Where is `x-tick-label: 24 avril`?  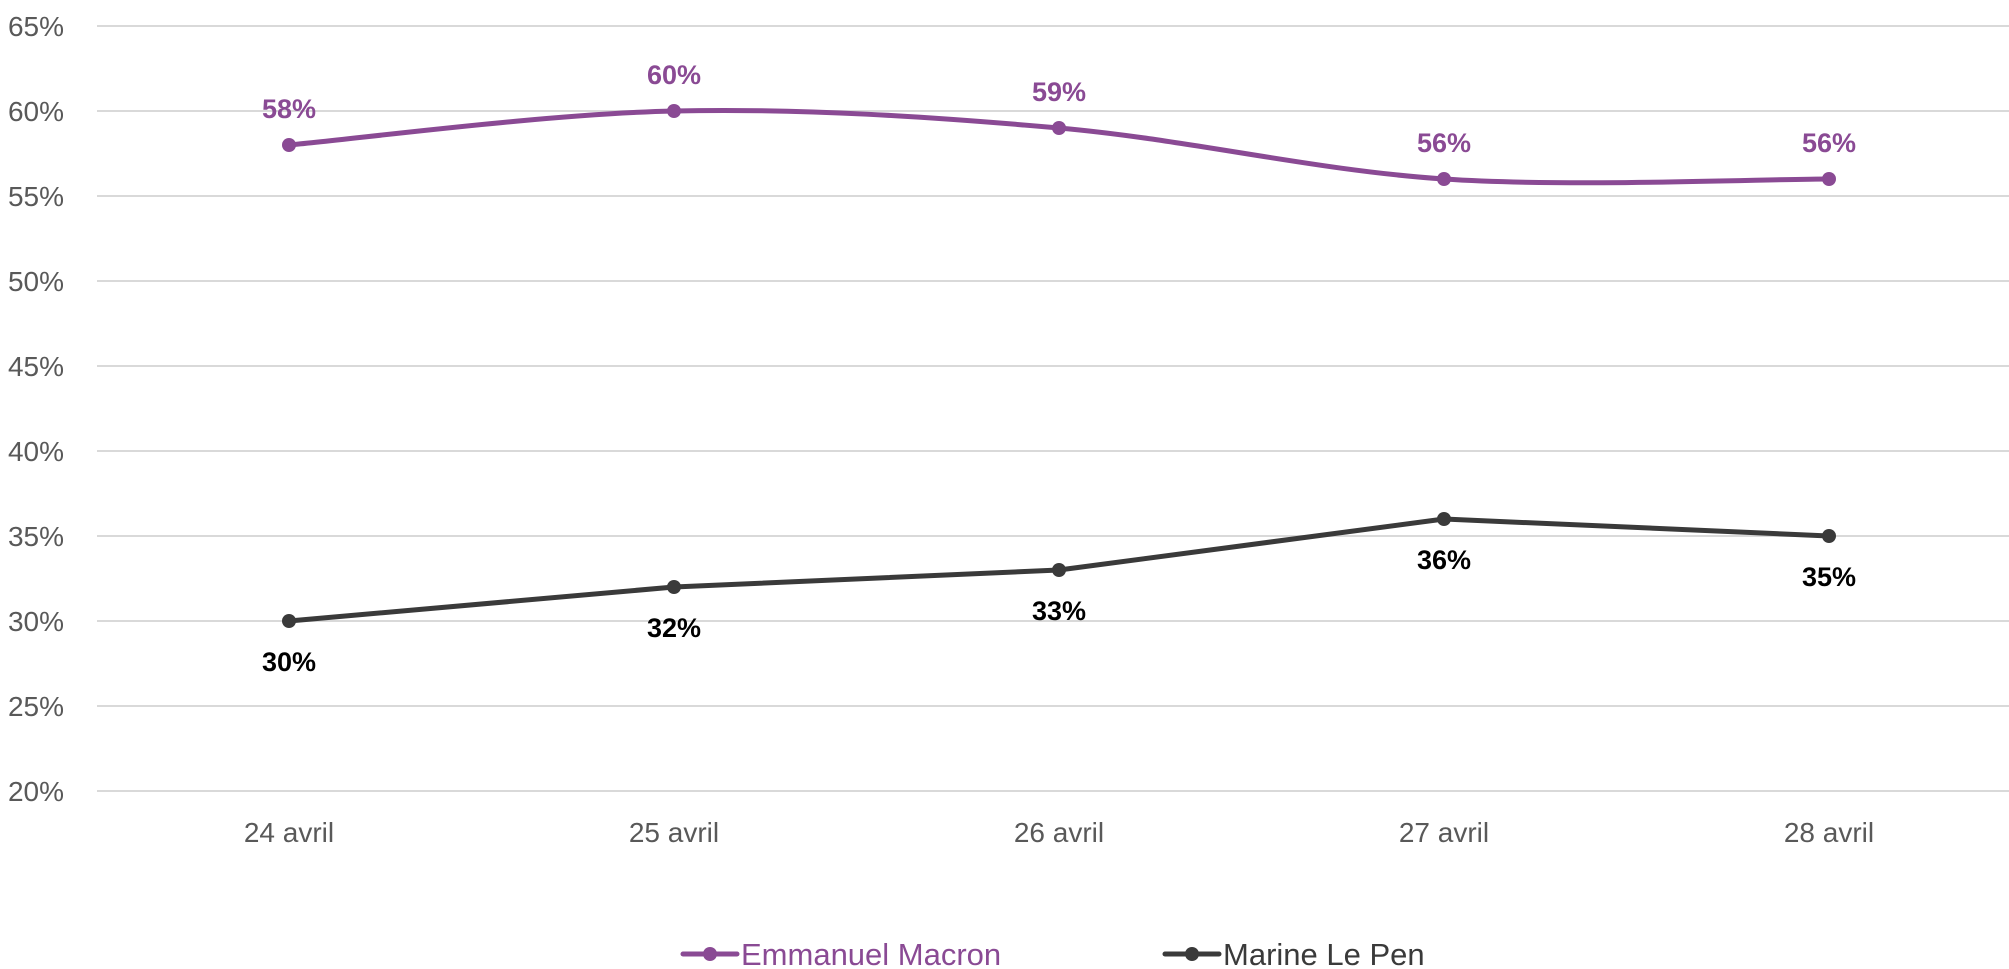
x-tick-label: 24 avril is located at coordinates (289, 832).